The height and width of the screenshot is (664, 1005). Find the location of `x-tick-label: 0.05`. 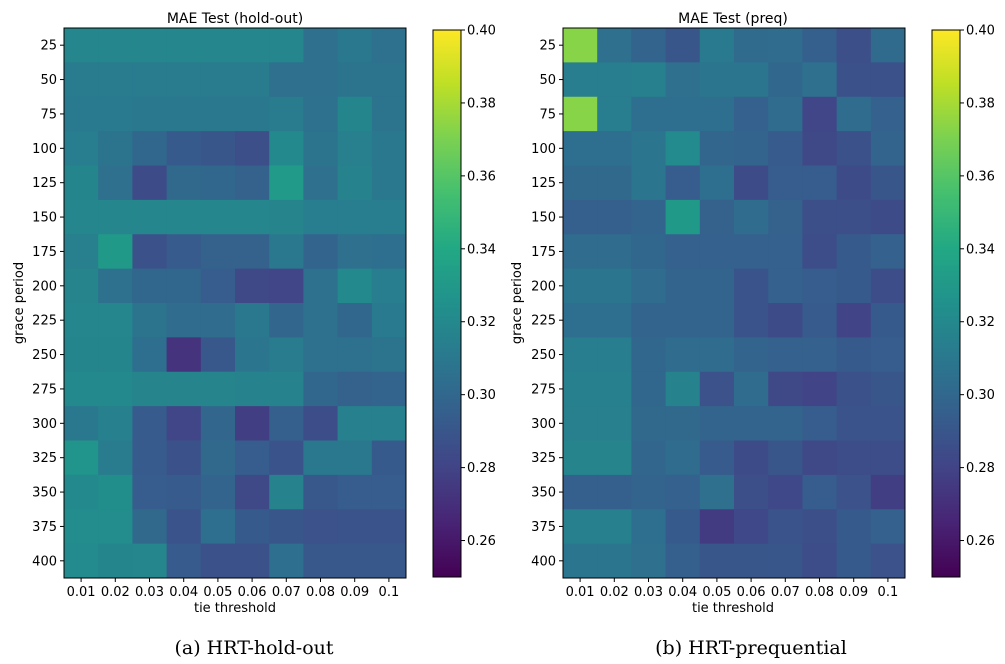

x-tick-label: 0.05 is located at coordinates (716, 592).